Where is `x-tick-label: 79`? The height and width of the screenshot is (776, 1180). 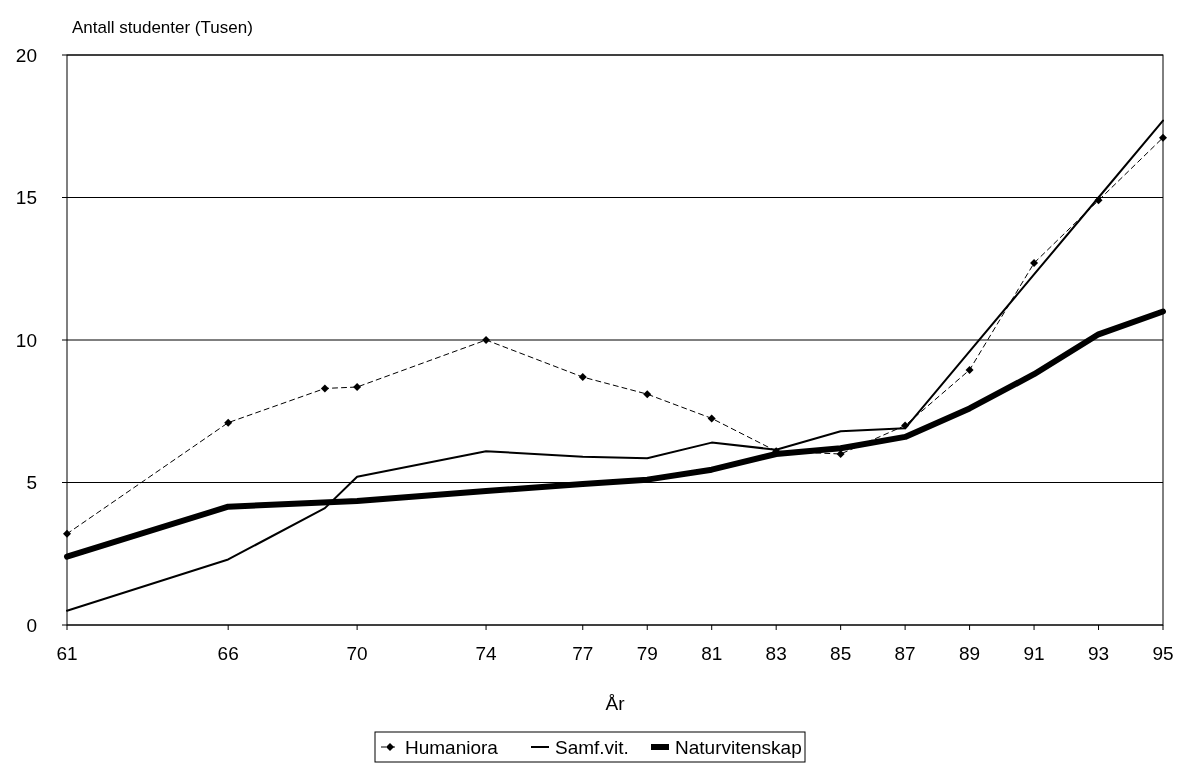 x-tick-label: 79 is located at coordinates (647, 653).